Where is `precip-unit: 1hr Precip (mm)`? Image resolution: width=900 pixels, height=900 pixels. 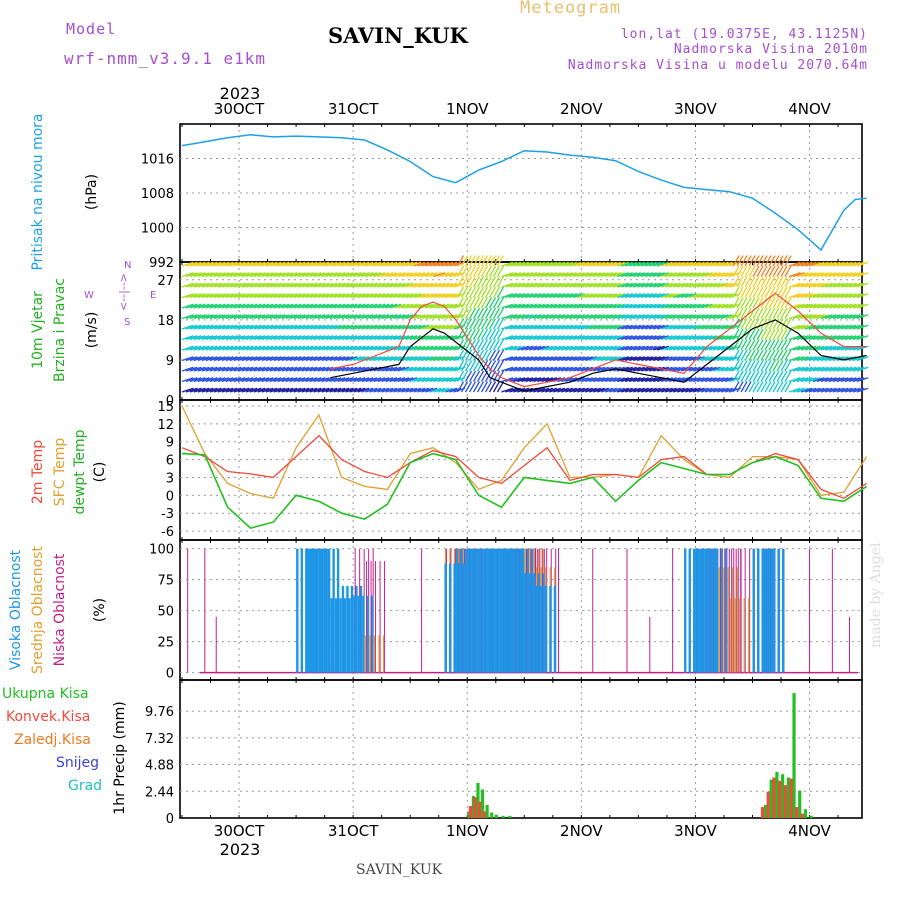
precip-unit: 1hr Precip (mm) is located at coordinates (120, 757).